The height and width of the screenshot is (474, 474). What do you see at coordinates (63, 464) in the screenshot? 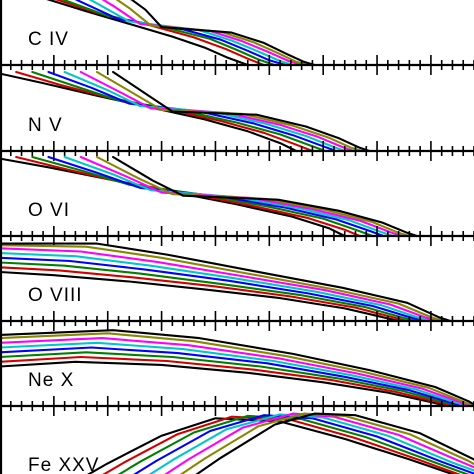
I see `panel-label: Fe XXV` at bounding box center [63, 464].